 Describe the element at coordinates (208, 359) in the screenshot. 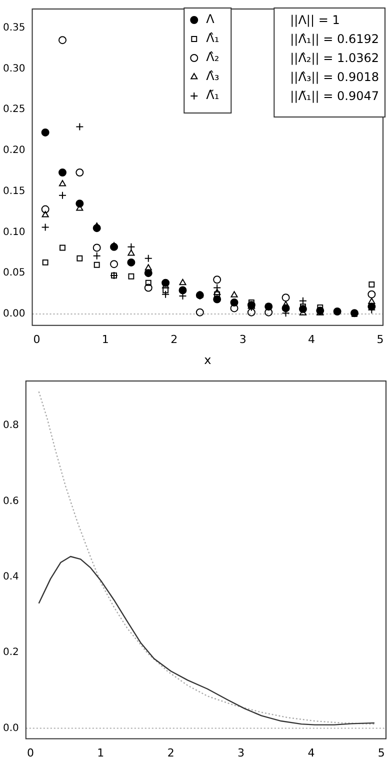

I see `x-axis-title: x` at that location.